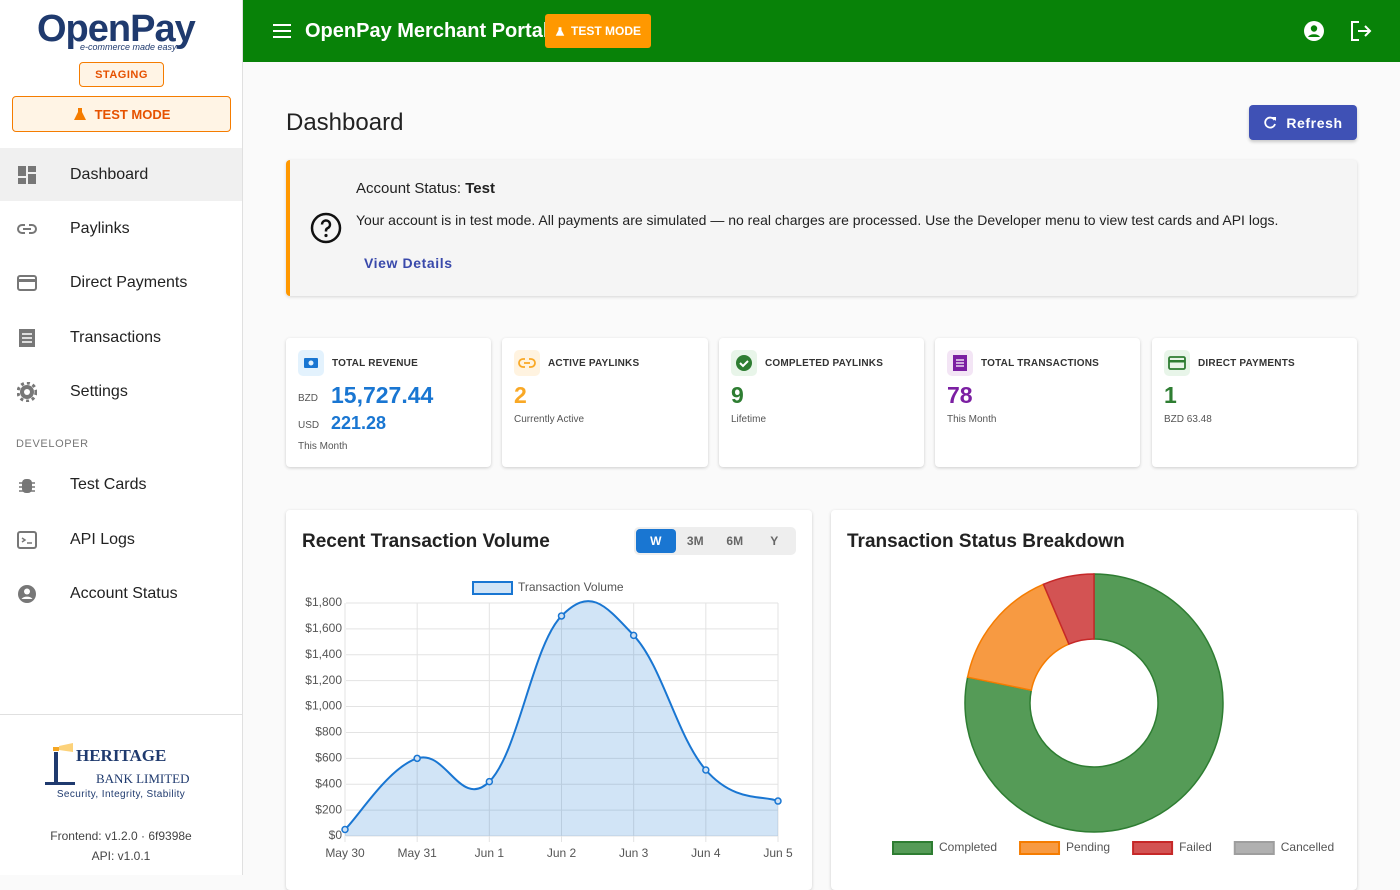 Image resolution: width=1400 pixels, height=890 pixels. I want to click on x-tick-label: Jun 1, so click(490, 853).